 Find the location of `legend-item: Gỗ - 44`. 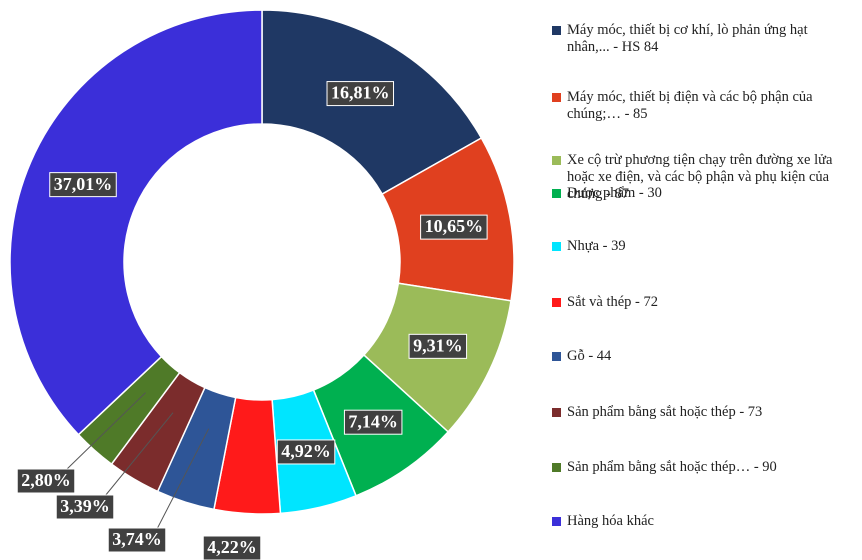

legend-item: Gỗ - 44 is located at coordinates (698, 356).